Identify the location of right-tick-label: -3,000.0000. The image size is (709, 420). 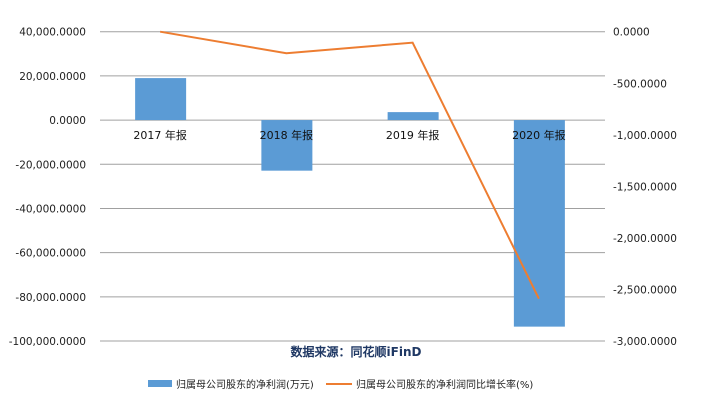
(645, 342).